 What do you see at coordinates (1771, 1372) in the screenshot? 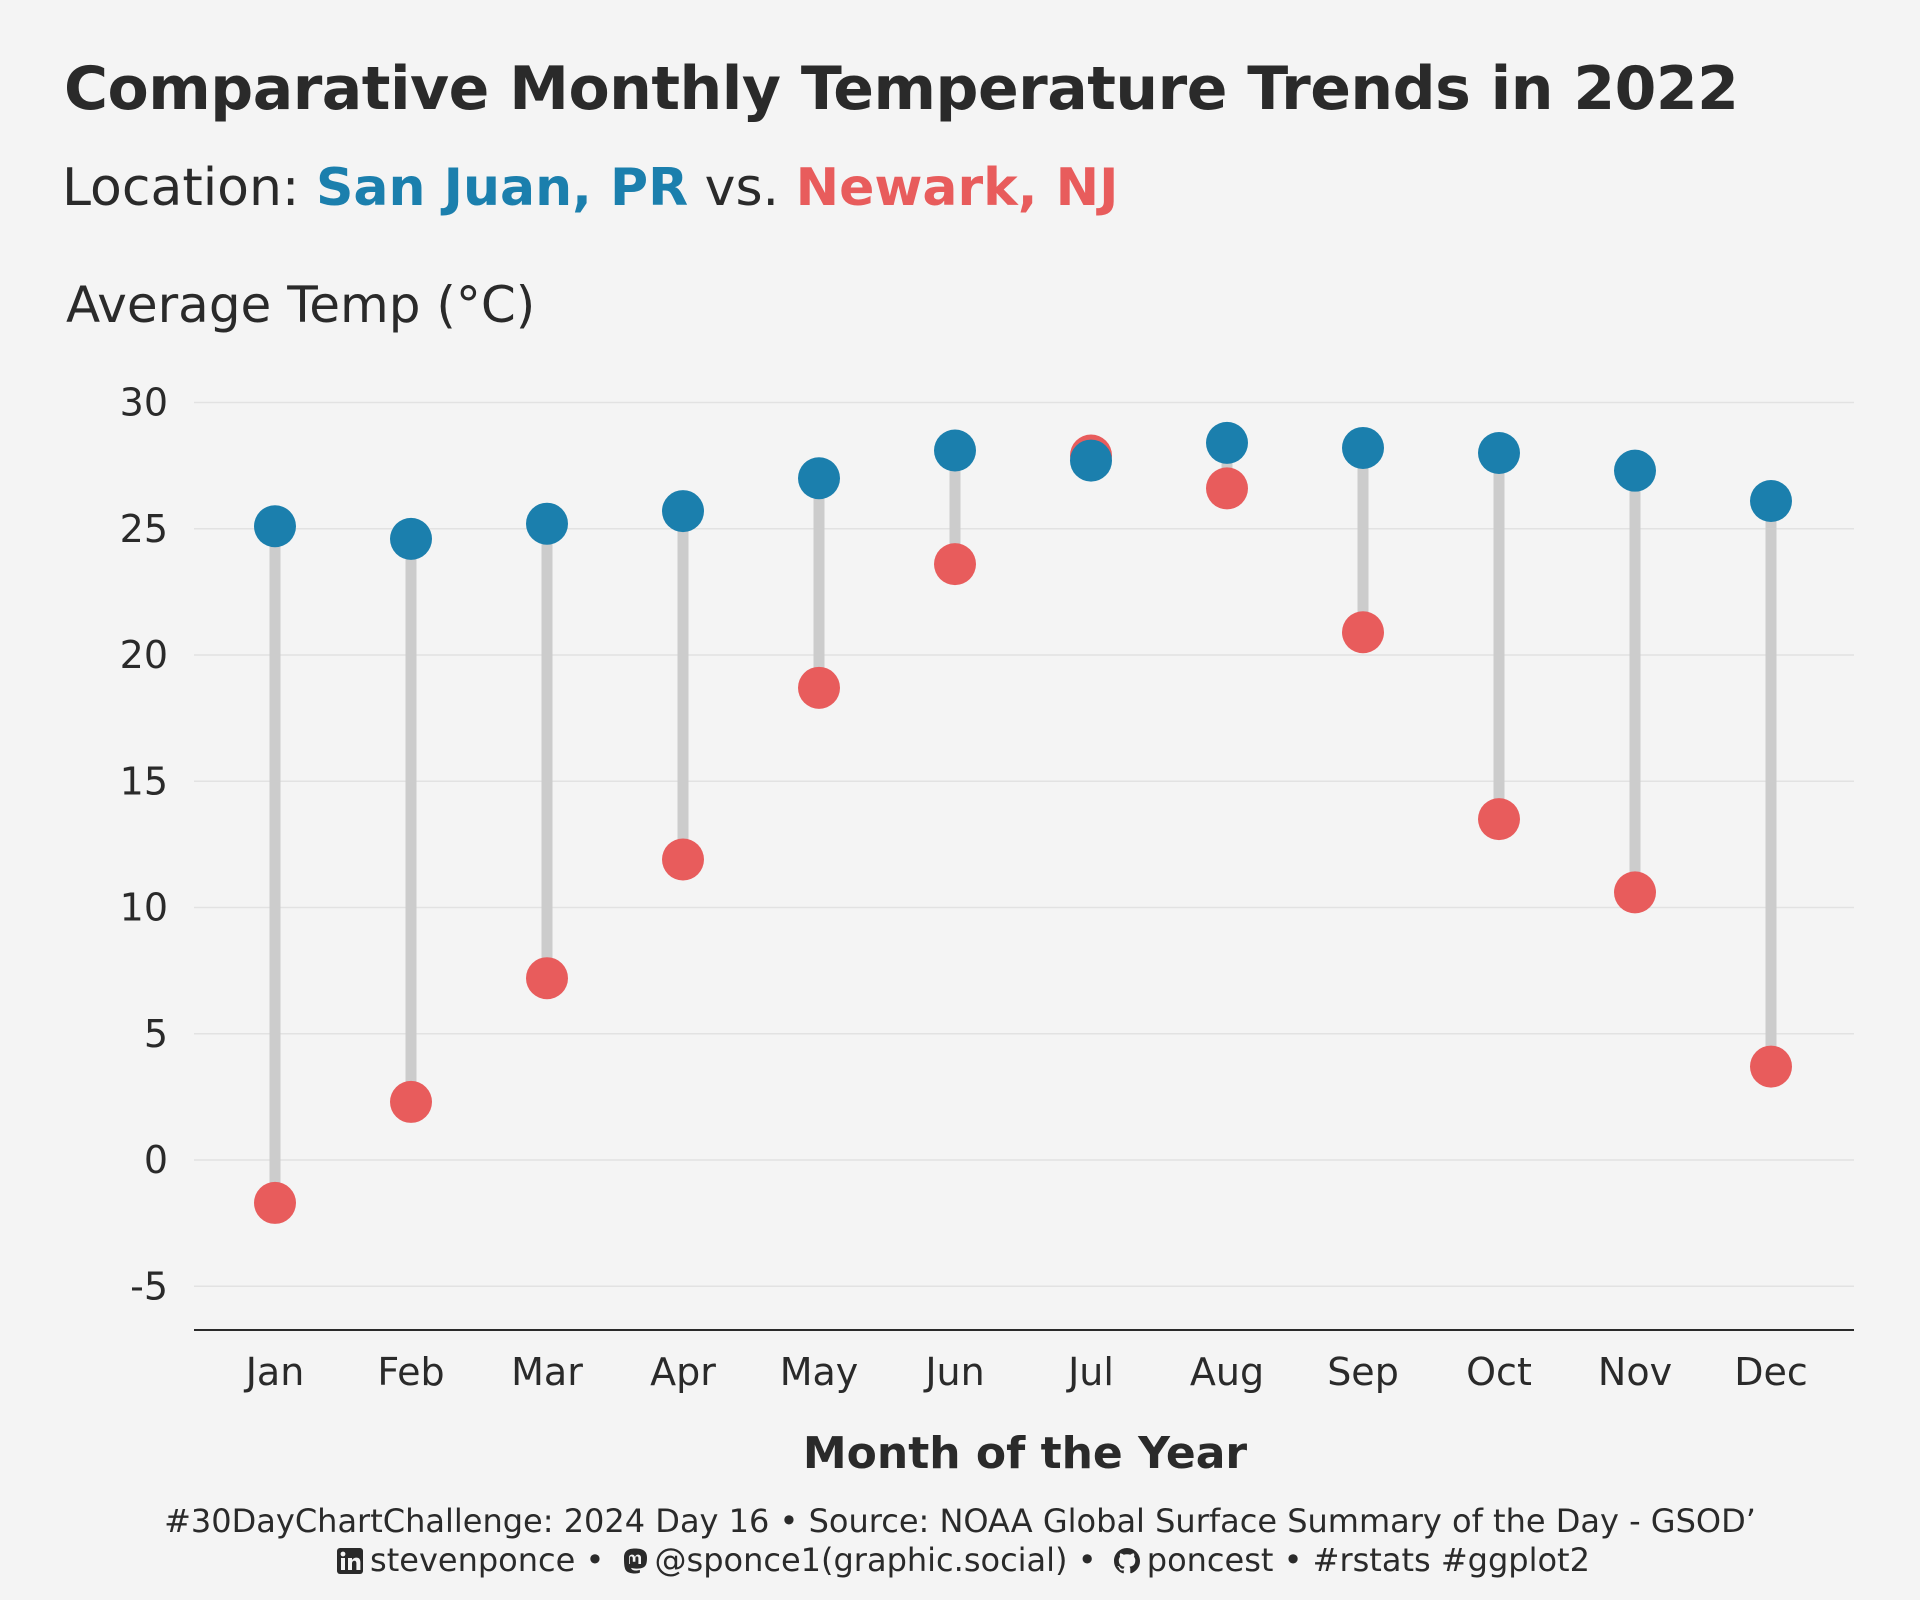
I see `x-tick-label: Dec` at bounding box center [1771, 1372].